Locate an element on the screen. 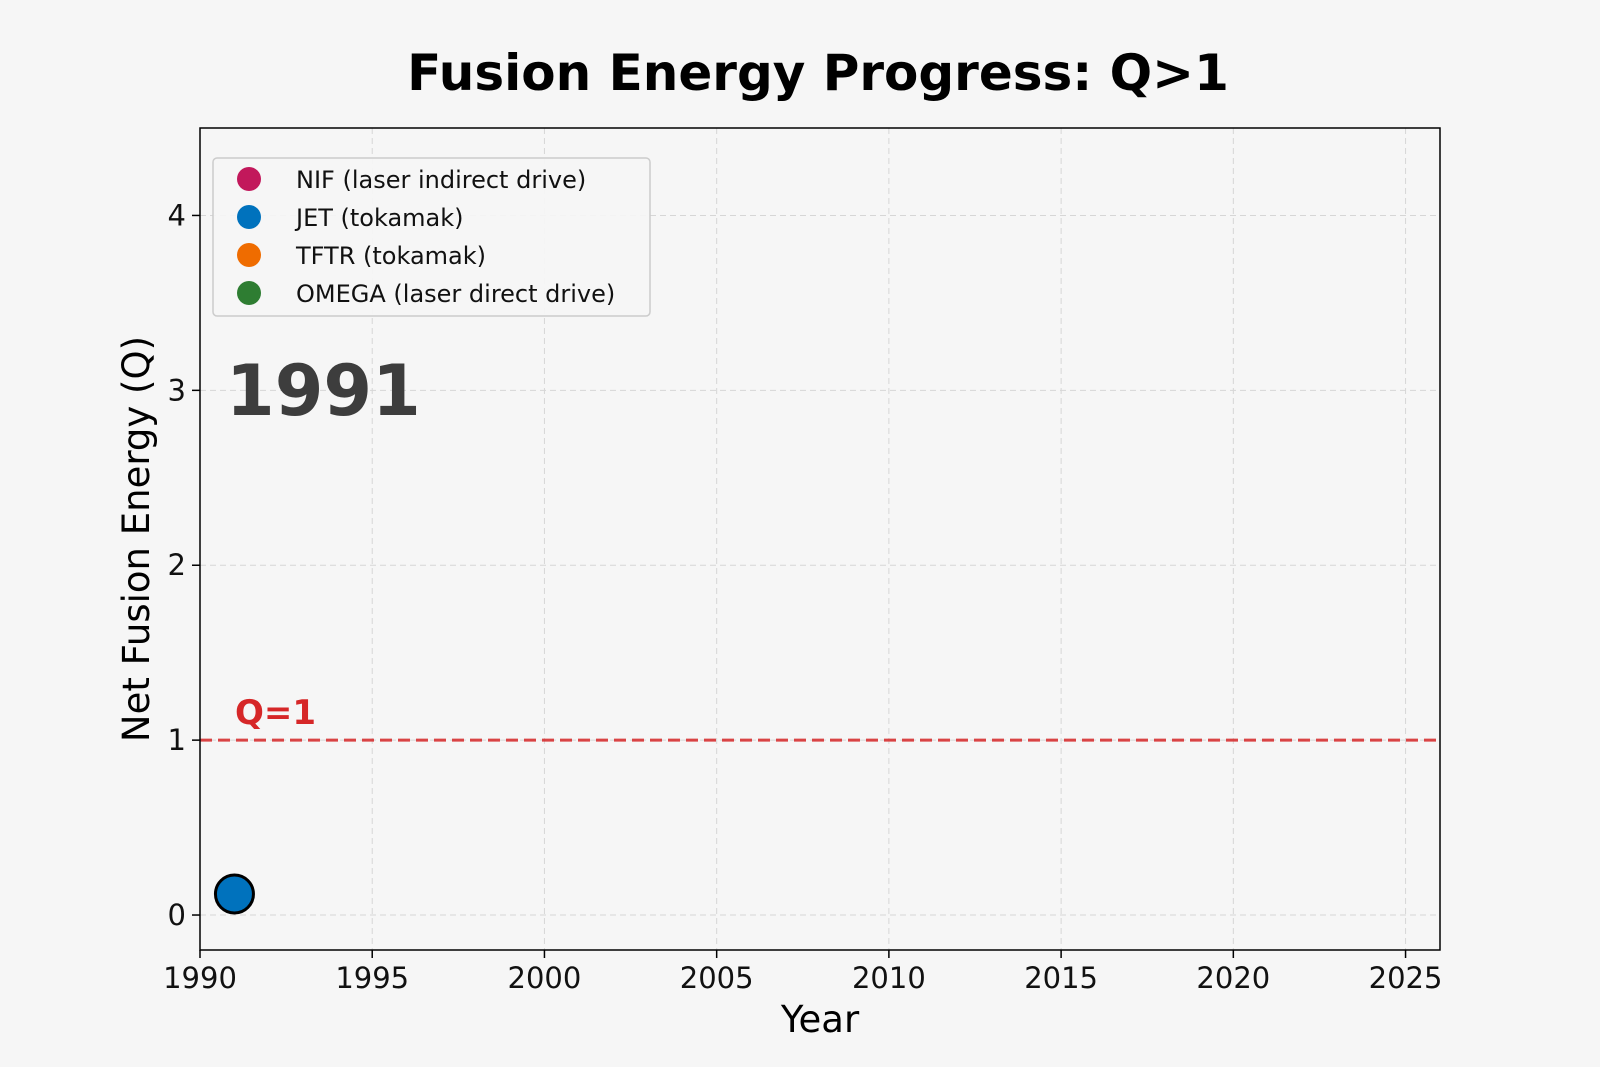  data-points is located at coordinates (234, 894).